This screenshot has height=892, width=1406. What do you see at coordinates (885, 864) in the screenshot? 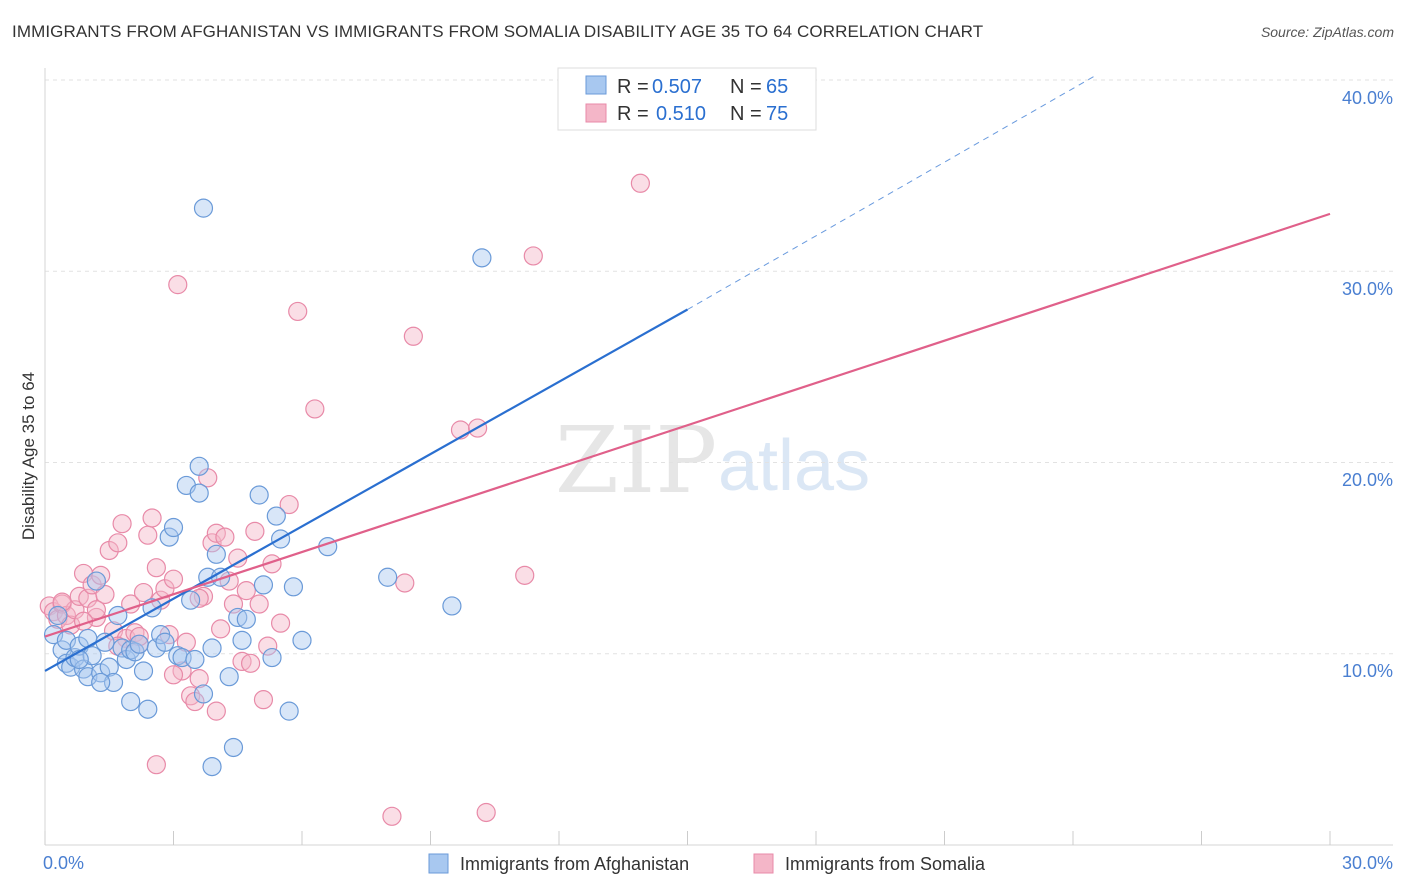
I see `bottom-legend-label-somalia: Immigrants from Somalia` at bounding box center [885, 864].